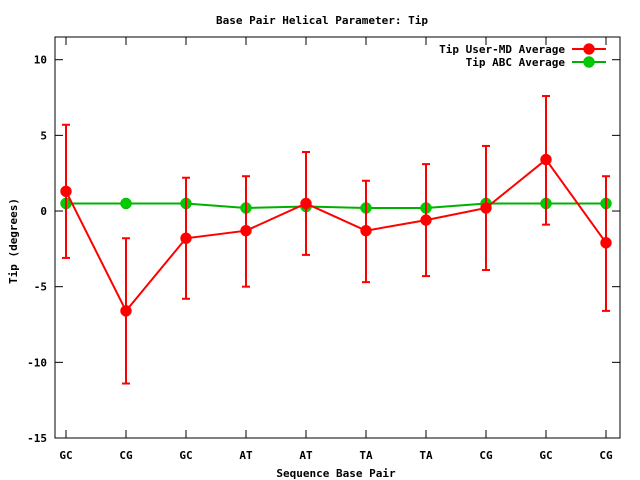  I want to click on y-tick-label: 10, so click(40, 60).